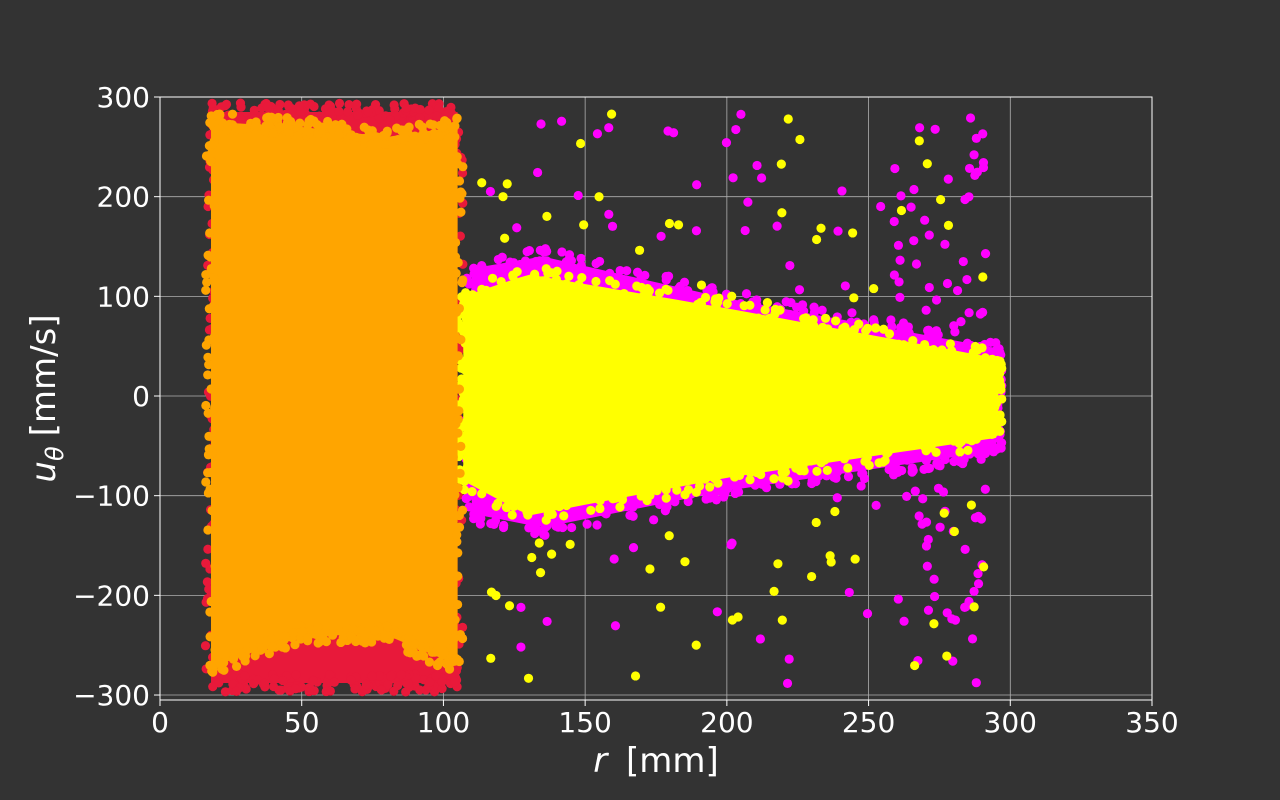  I want to click on x-axis-ticks: 0 50 100 150 200 250 300 350, so click(665, 719).